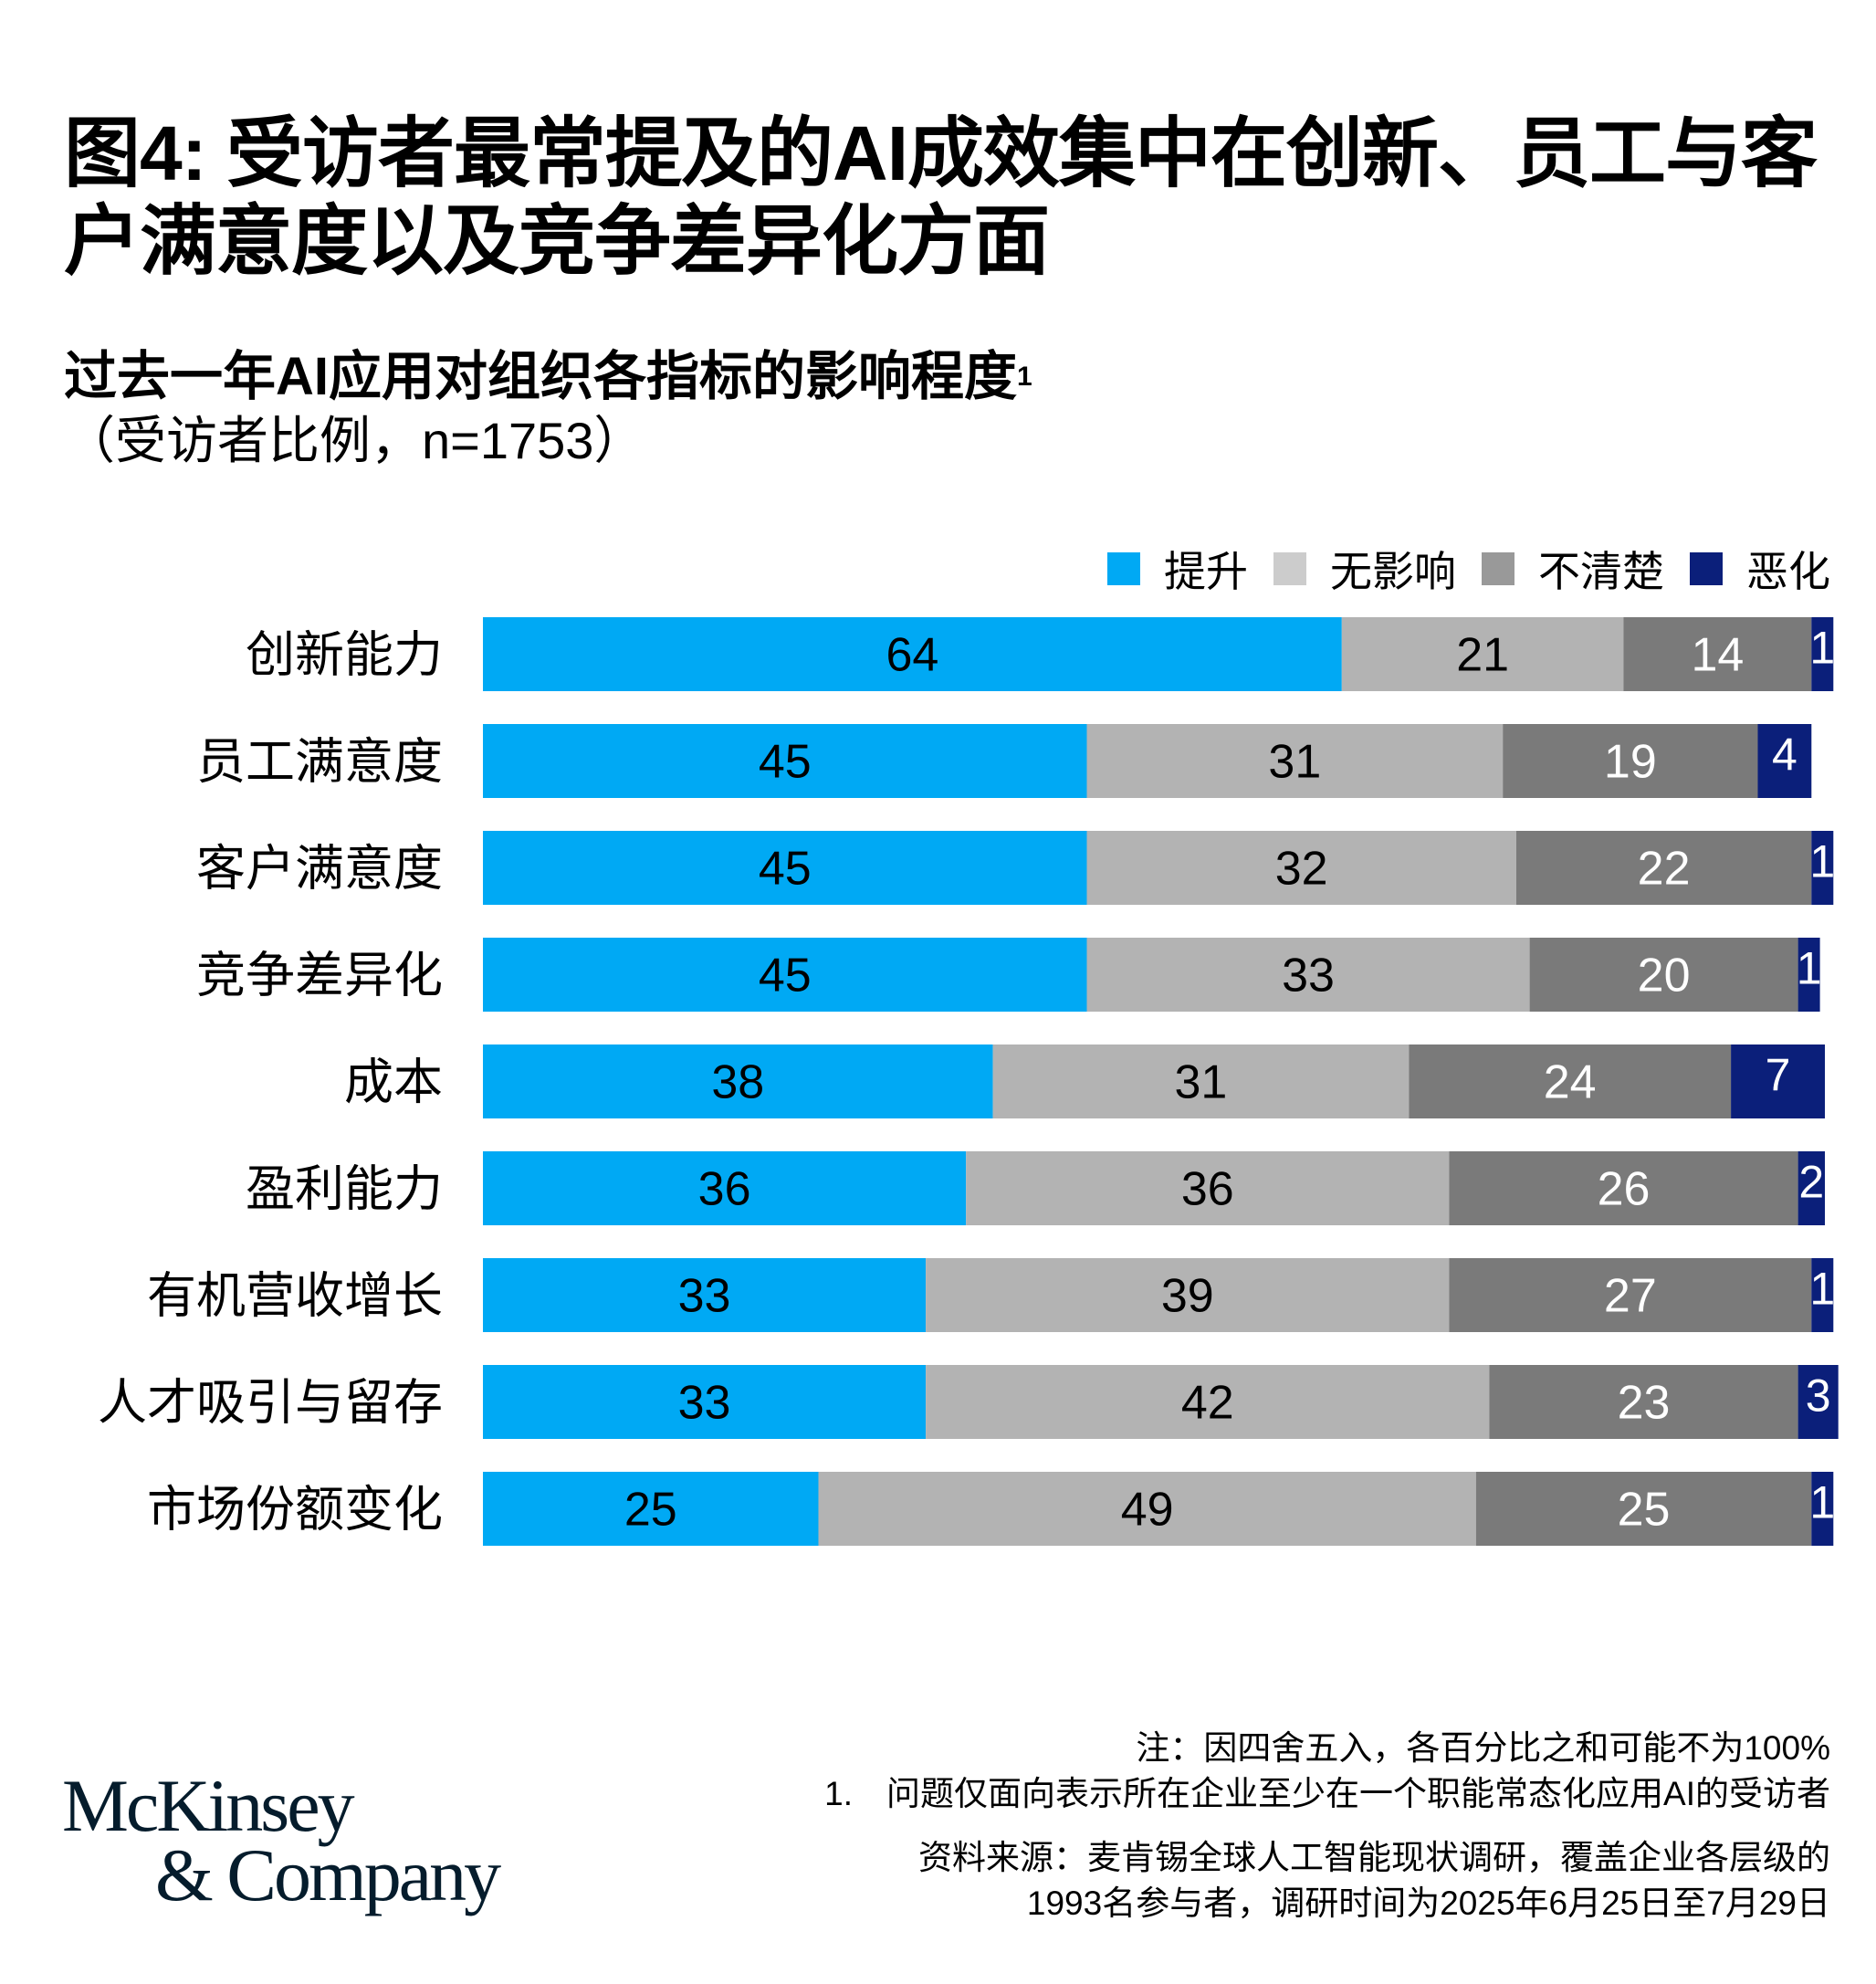  I want to click on data-label: 32, so click(1301, 869).